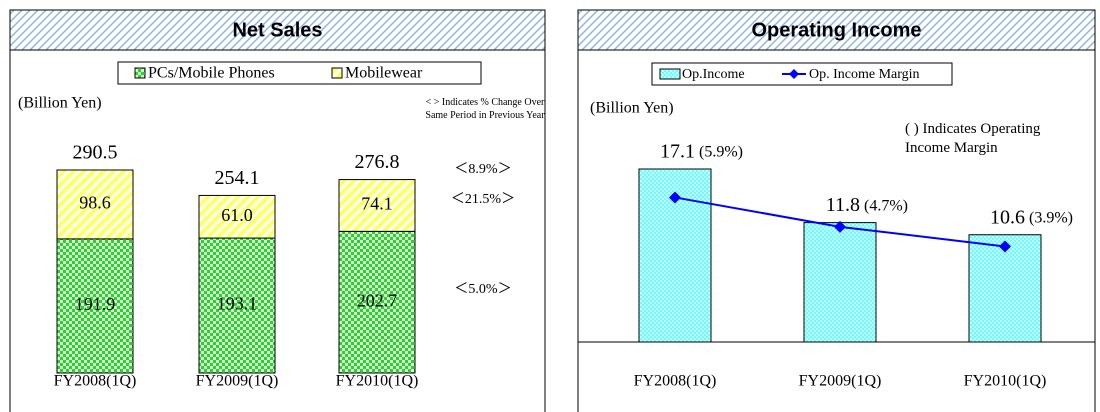 The height and width of the screenshot is (412, 1100). Describe the element at coordinates (95, 153) in the screenshot. I see `total-label: 290.5` at that location.